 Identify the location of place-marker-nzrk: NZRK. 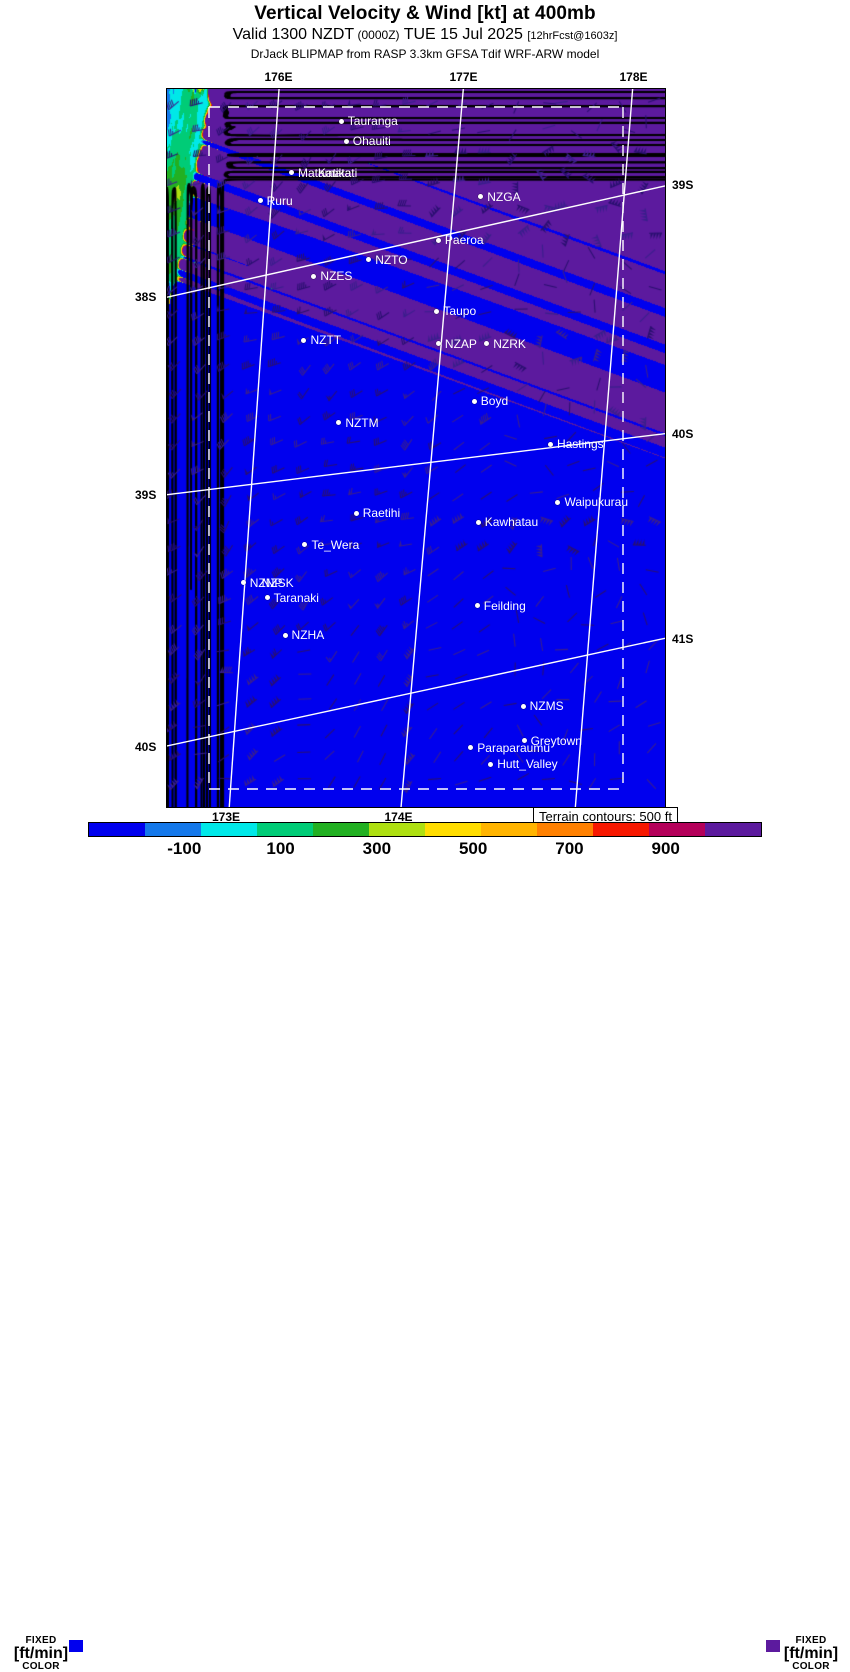
(505, 344).